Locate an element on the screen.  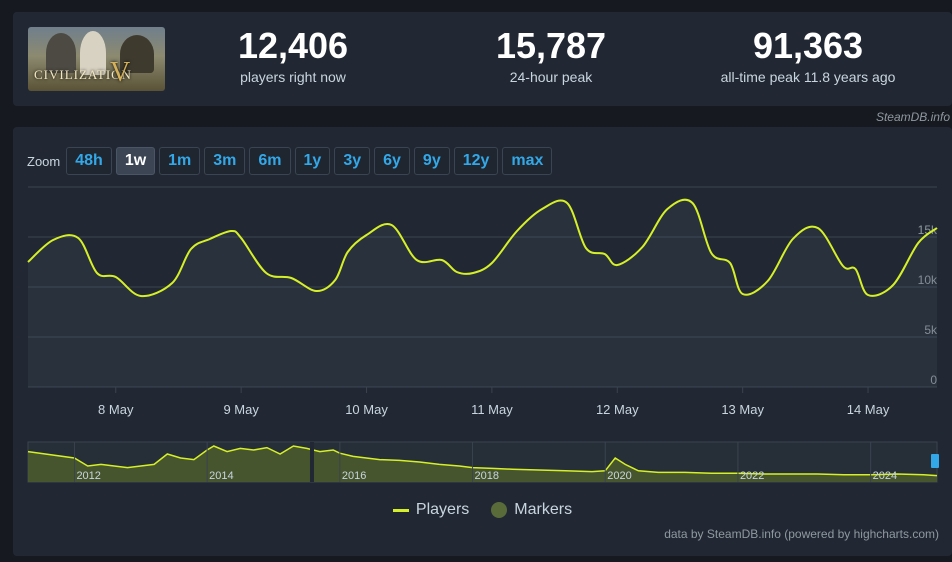
navigator-tick-label: 2024 is located at coordinates (885, 476).